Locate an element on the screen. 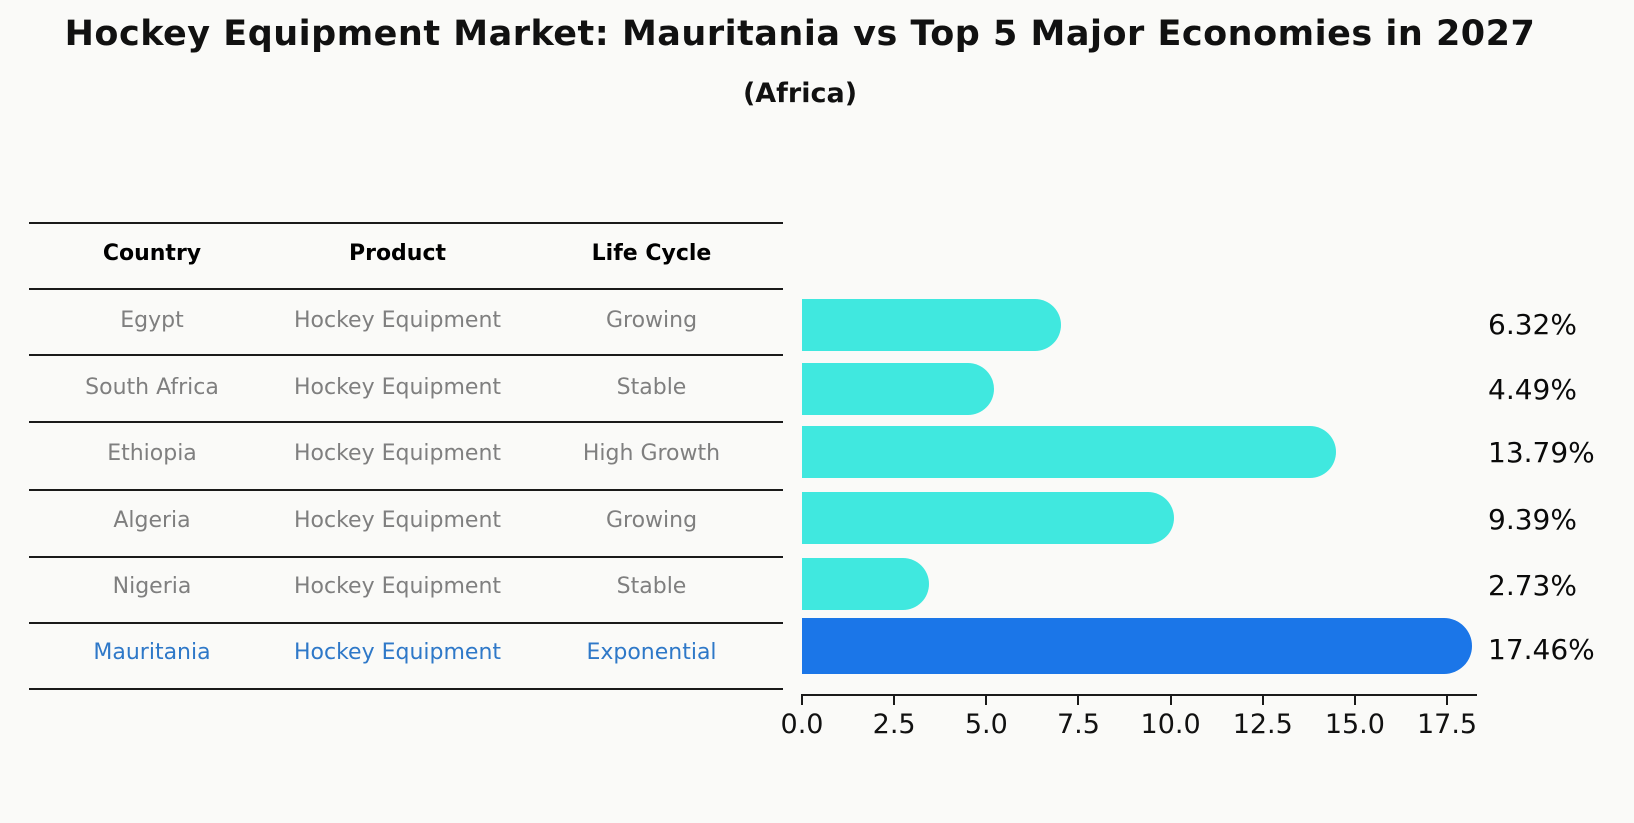  bar-mauritania-highlight is located at coordinates (1137, 646).